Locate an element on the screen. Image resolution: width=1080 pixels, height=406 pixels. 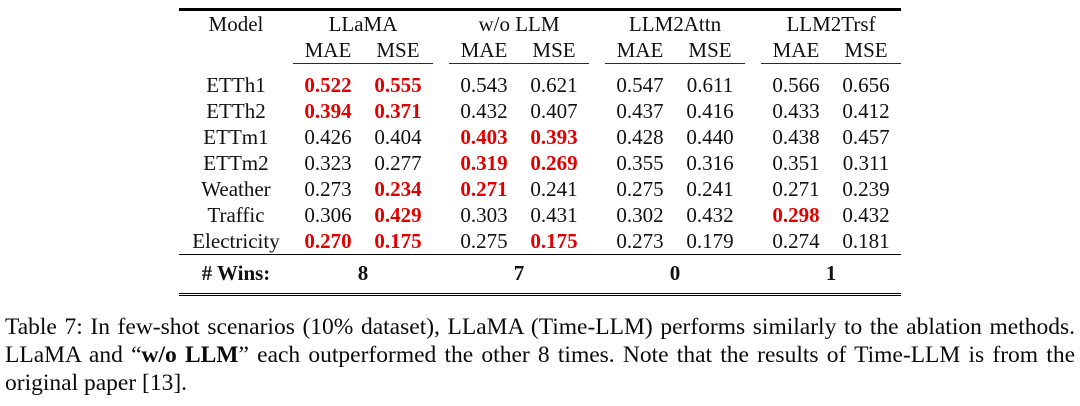
metric-value: 0.543 is located at coordinates (484, 85).